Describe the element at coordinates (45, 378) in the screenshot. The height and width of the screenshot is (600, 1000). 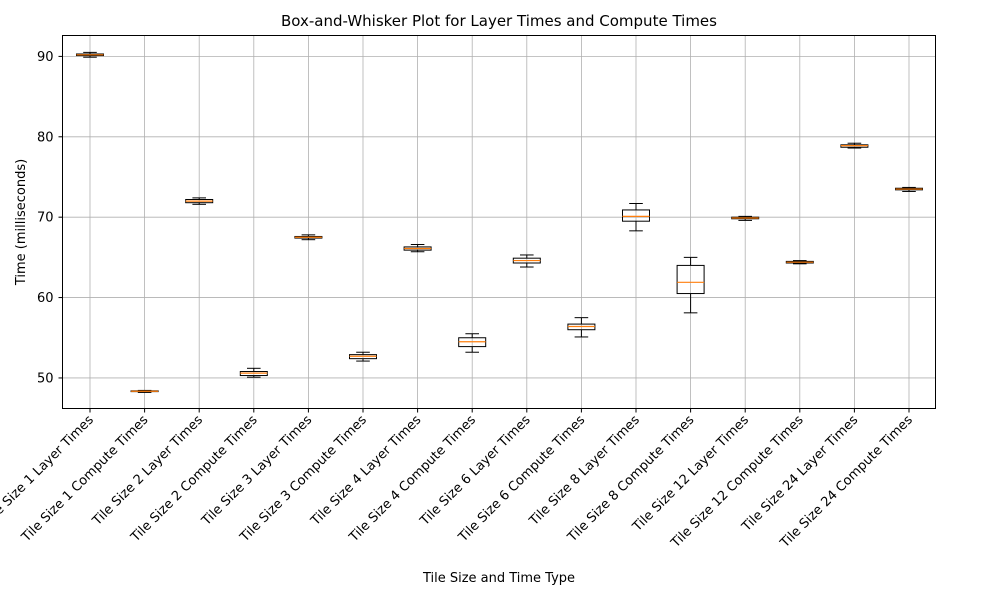
I see `y-tick-label: 50` at that location.